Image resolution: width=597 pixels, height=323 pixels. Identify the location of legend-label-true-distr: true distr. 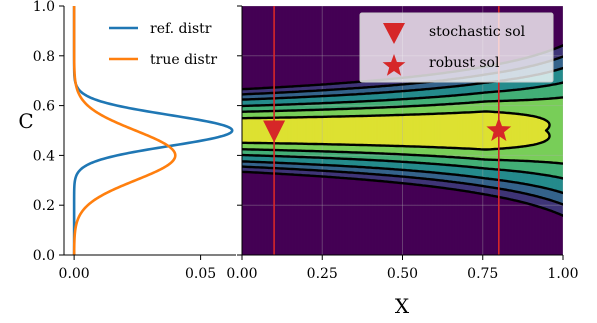
(183, 60).